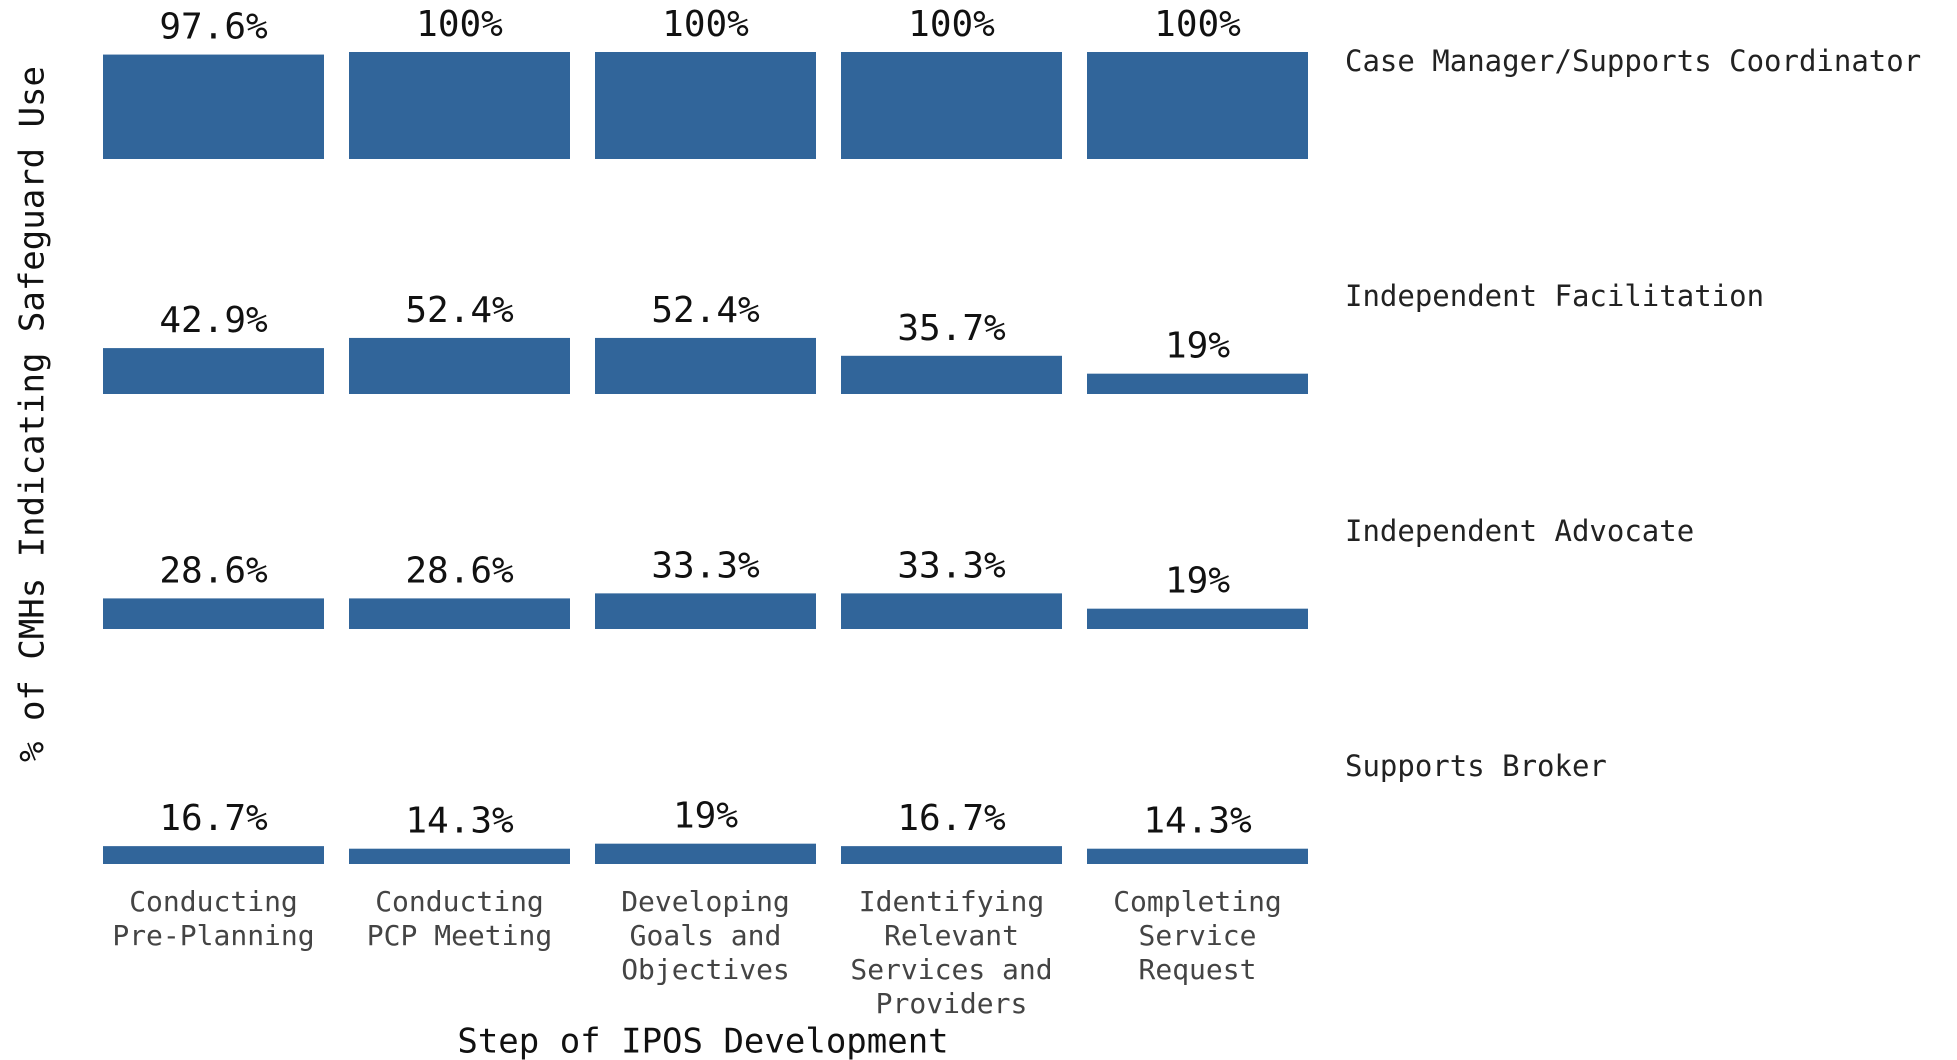  What do you see at coordinates (1197, 969) in the screenshot?
I see `x-tick-label: Request` at bounding box center [1197, 969].